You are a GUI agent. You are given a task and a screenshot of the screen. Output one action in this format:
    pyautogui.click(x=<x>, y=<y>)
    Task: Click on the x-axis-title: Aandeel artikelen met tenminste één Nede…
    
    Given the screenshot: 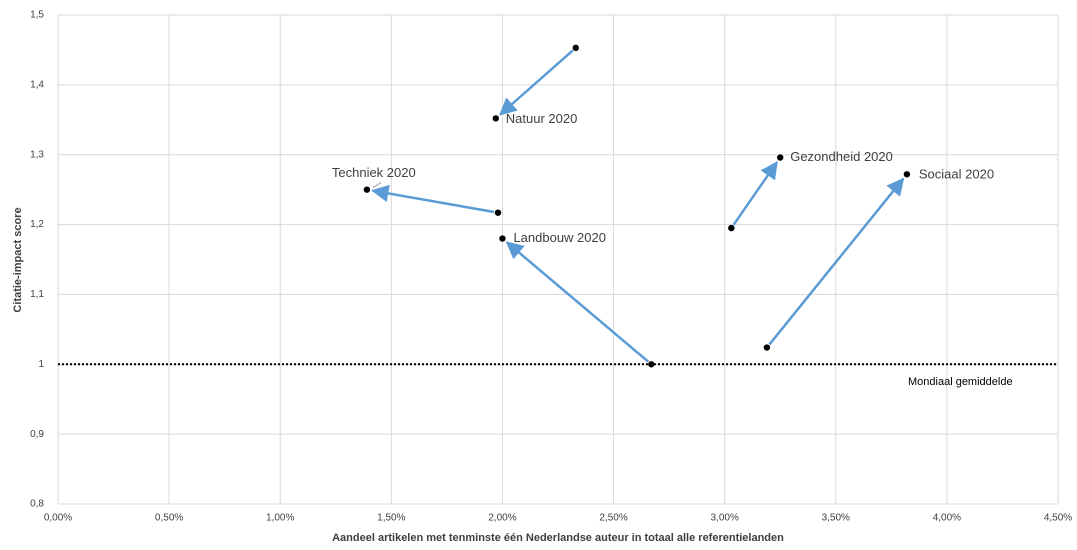 What is the action you would take?
    pyautogui.click(x=558, y=538)
    